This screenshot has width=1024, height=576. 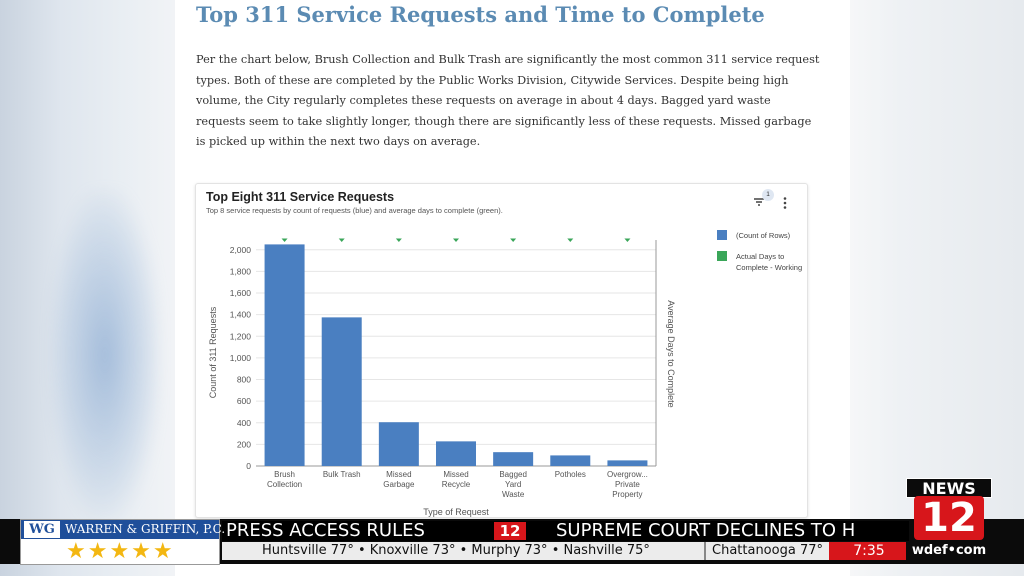 I want to click on station-number: 12, so click(x=949, y=518).